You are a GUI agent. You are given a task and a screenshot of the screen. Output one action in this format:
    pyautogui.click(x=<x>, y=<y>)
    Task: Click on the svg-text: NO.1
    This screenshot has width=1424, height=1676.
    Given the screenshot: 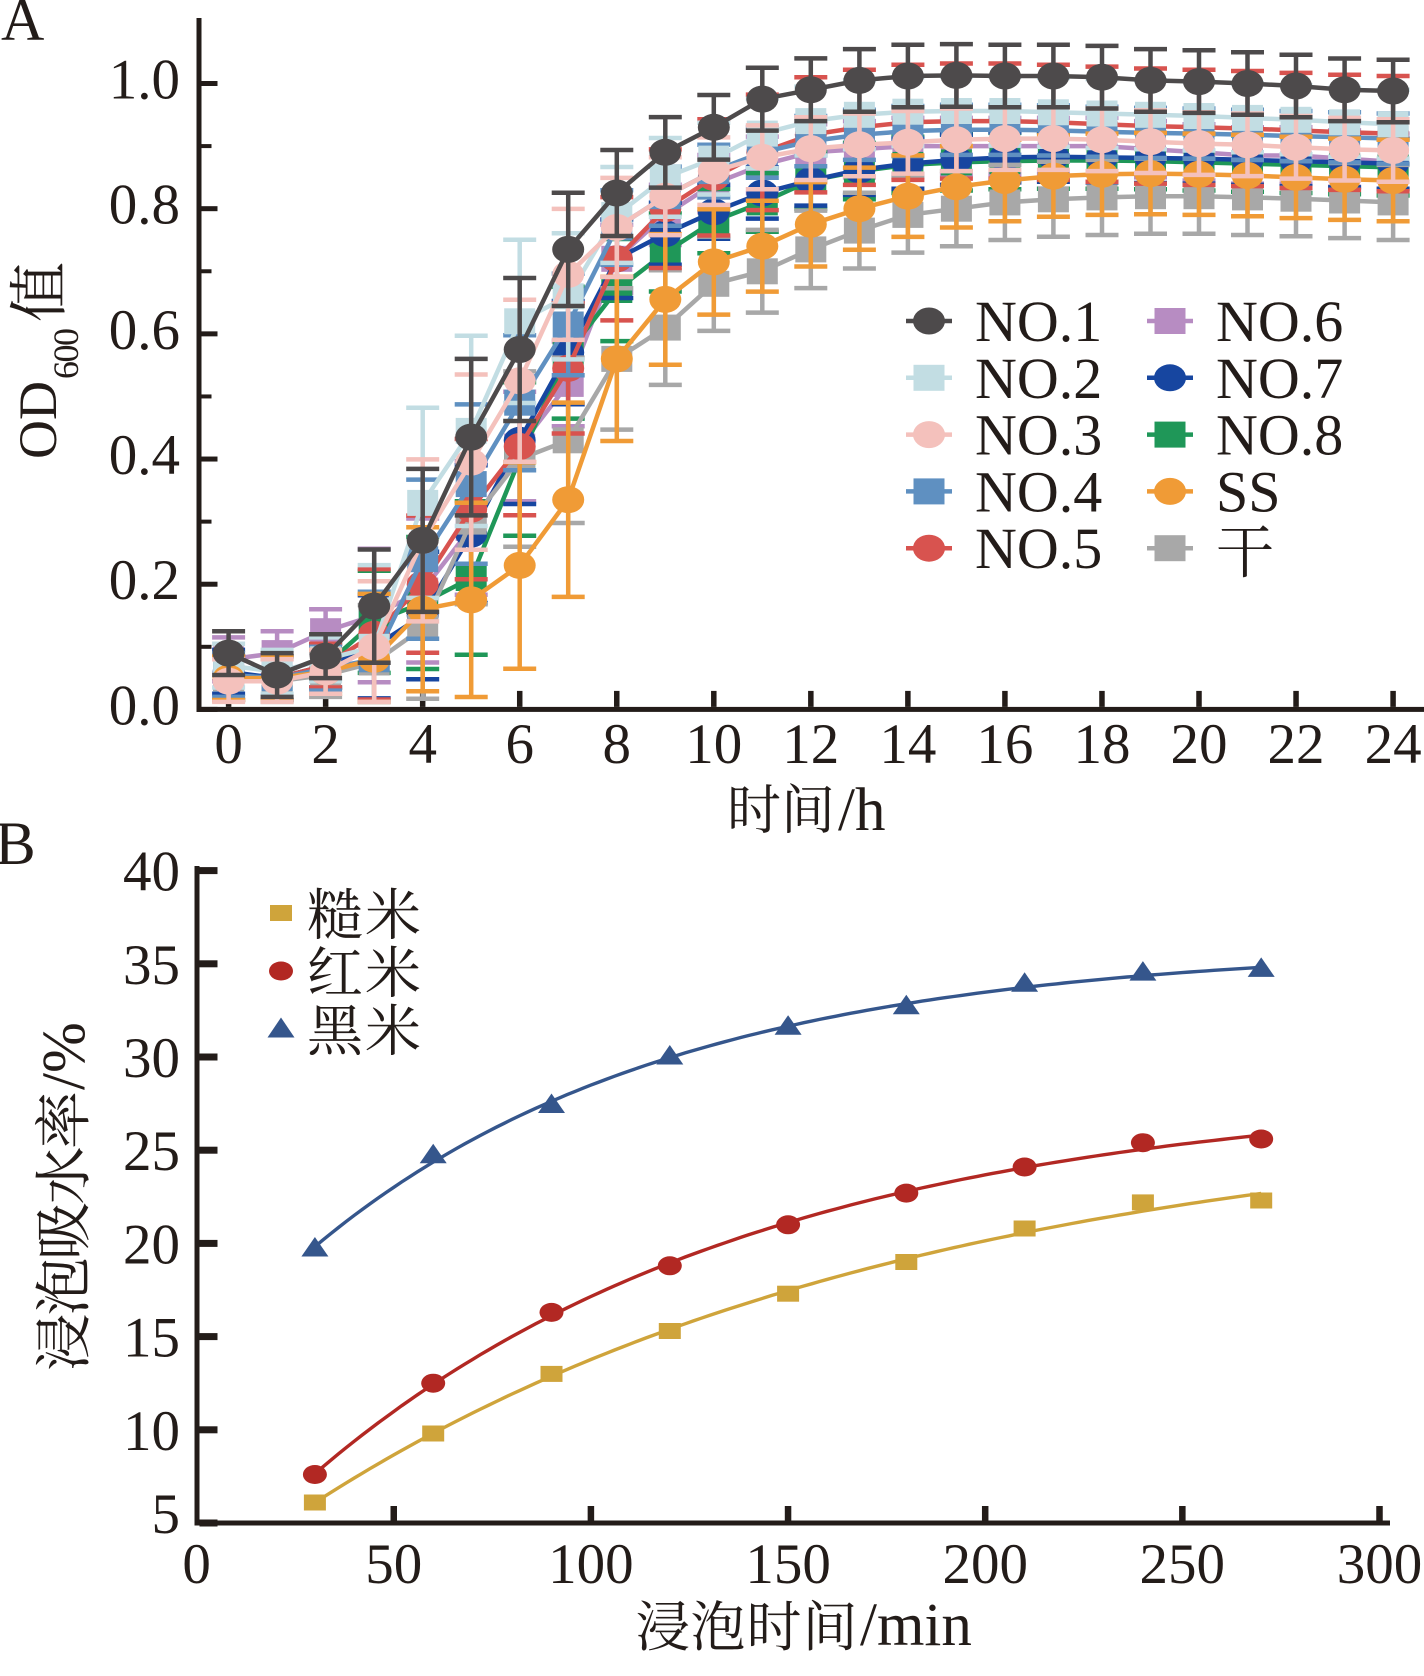 What is the action you would take?
    pyautogui.click(x=1038, y=321)
    